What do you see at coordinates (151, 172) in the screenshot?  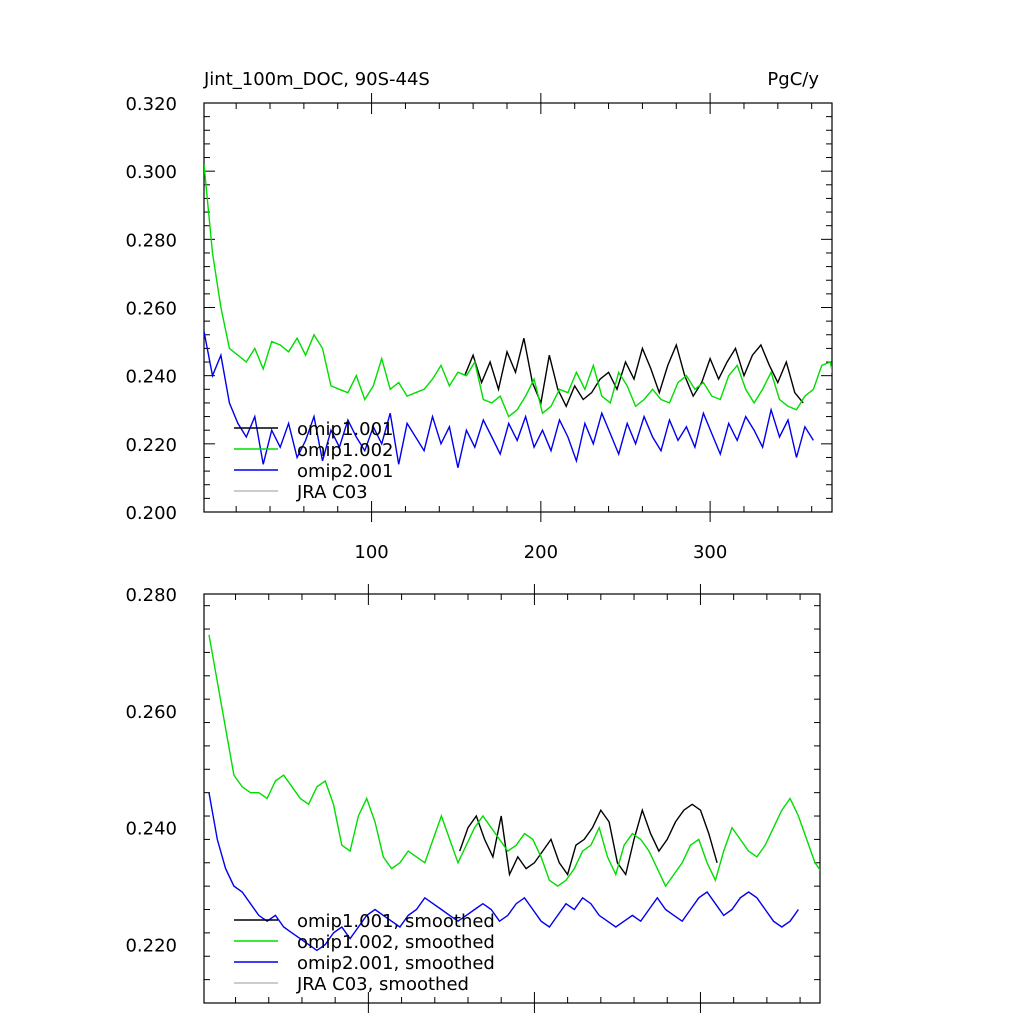 I see `y-tick-label: 0.300` at bounding box center [151, 172].